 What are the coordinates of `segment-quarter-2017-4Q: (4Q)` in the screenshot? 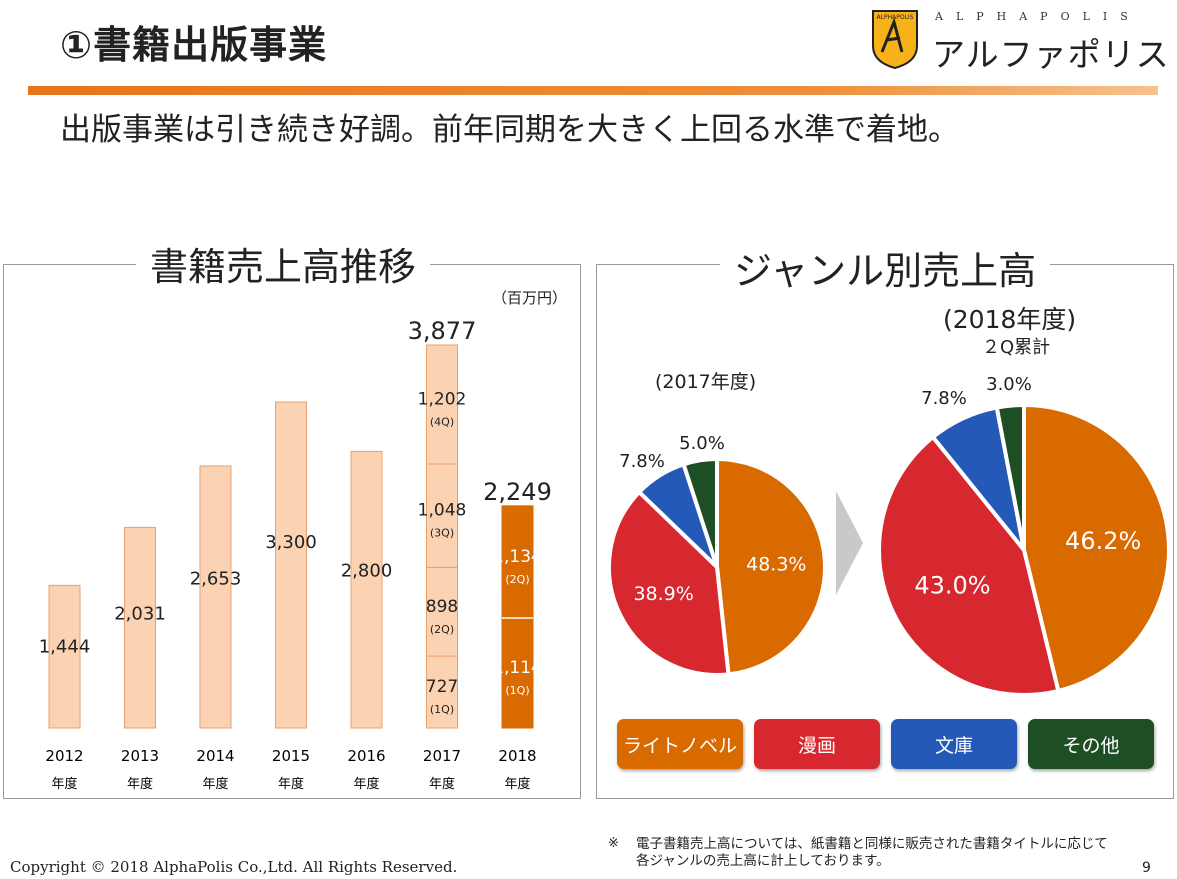 It's located at (442, 422).